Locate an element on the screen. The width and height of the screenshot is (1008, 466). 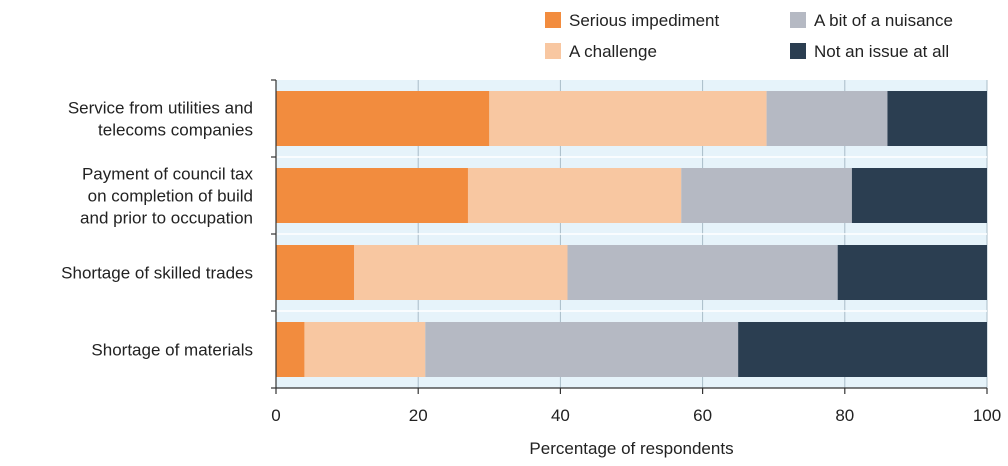
category-label-0-0: Service from utilities and is located at coordinates (160, 108).